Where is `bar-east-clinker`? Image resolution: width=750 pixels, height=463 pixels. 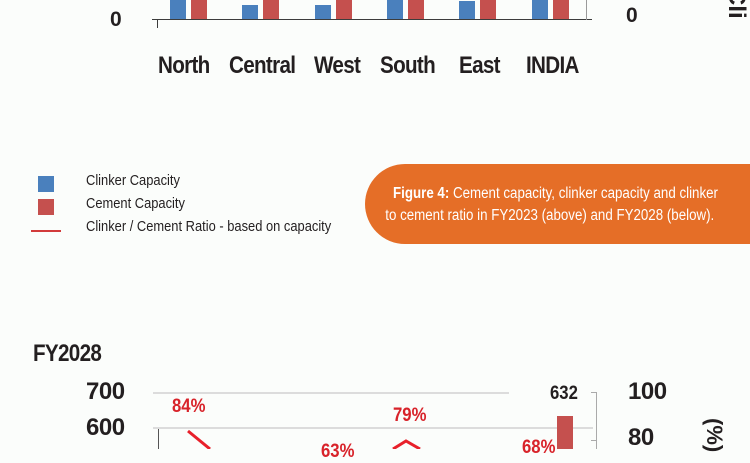
bar-east-clinker is located at coordinates (467, 10).